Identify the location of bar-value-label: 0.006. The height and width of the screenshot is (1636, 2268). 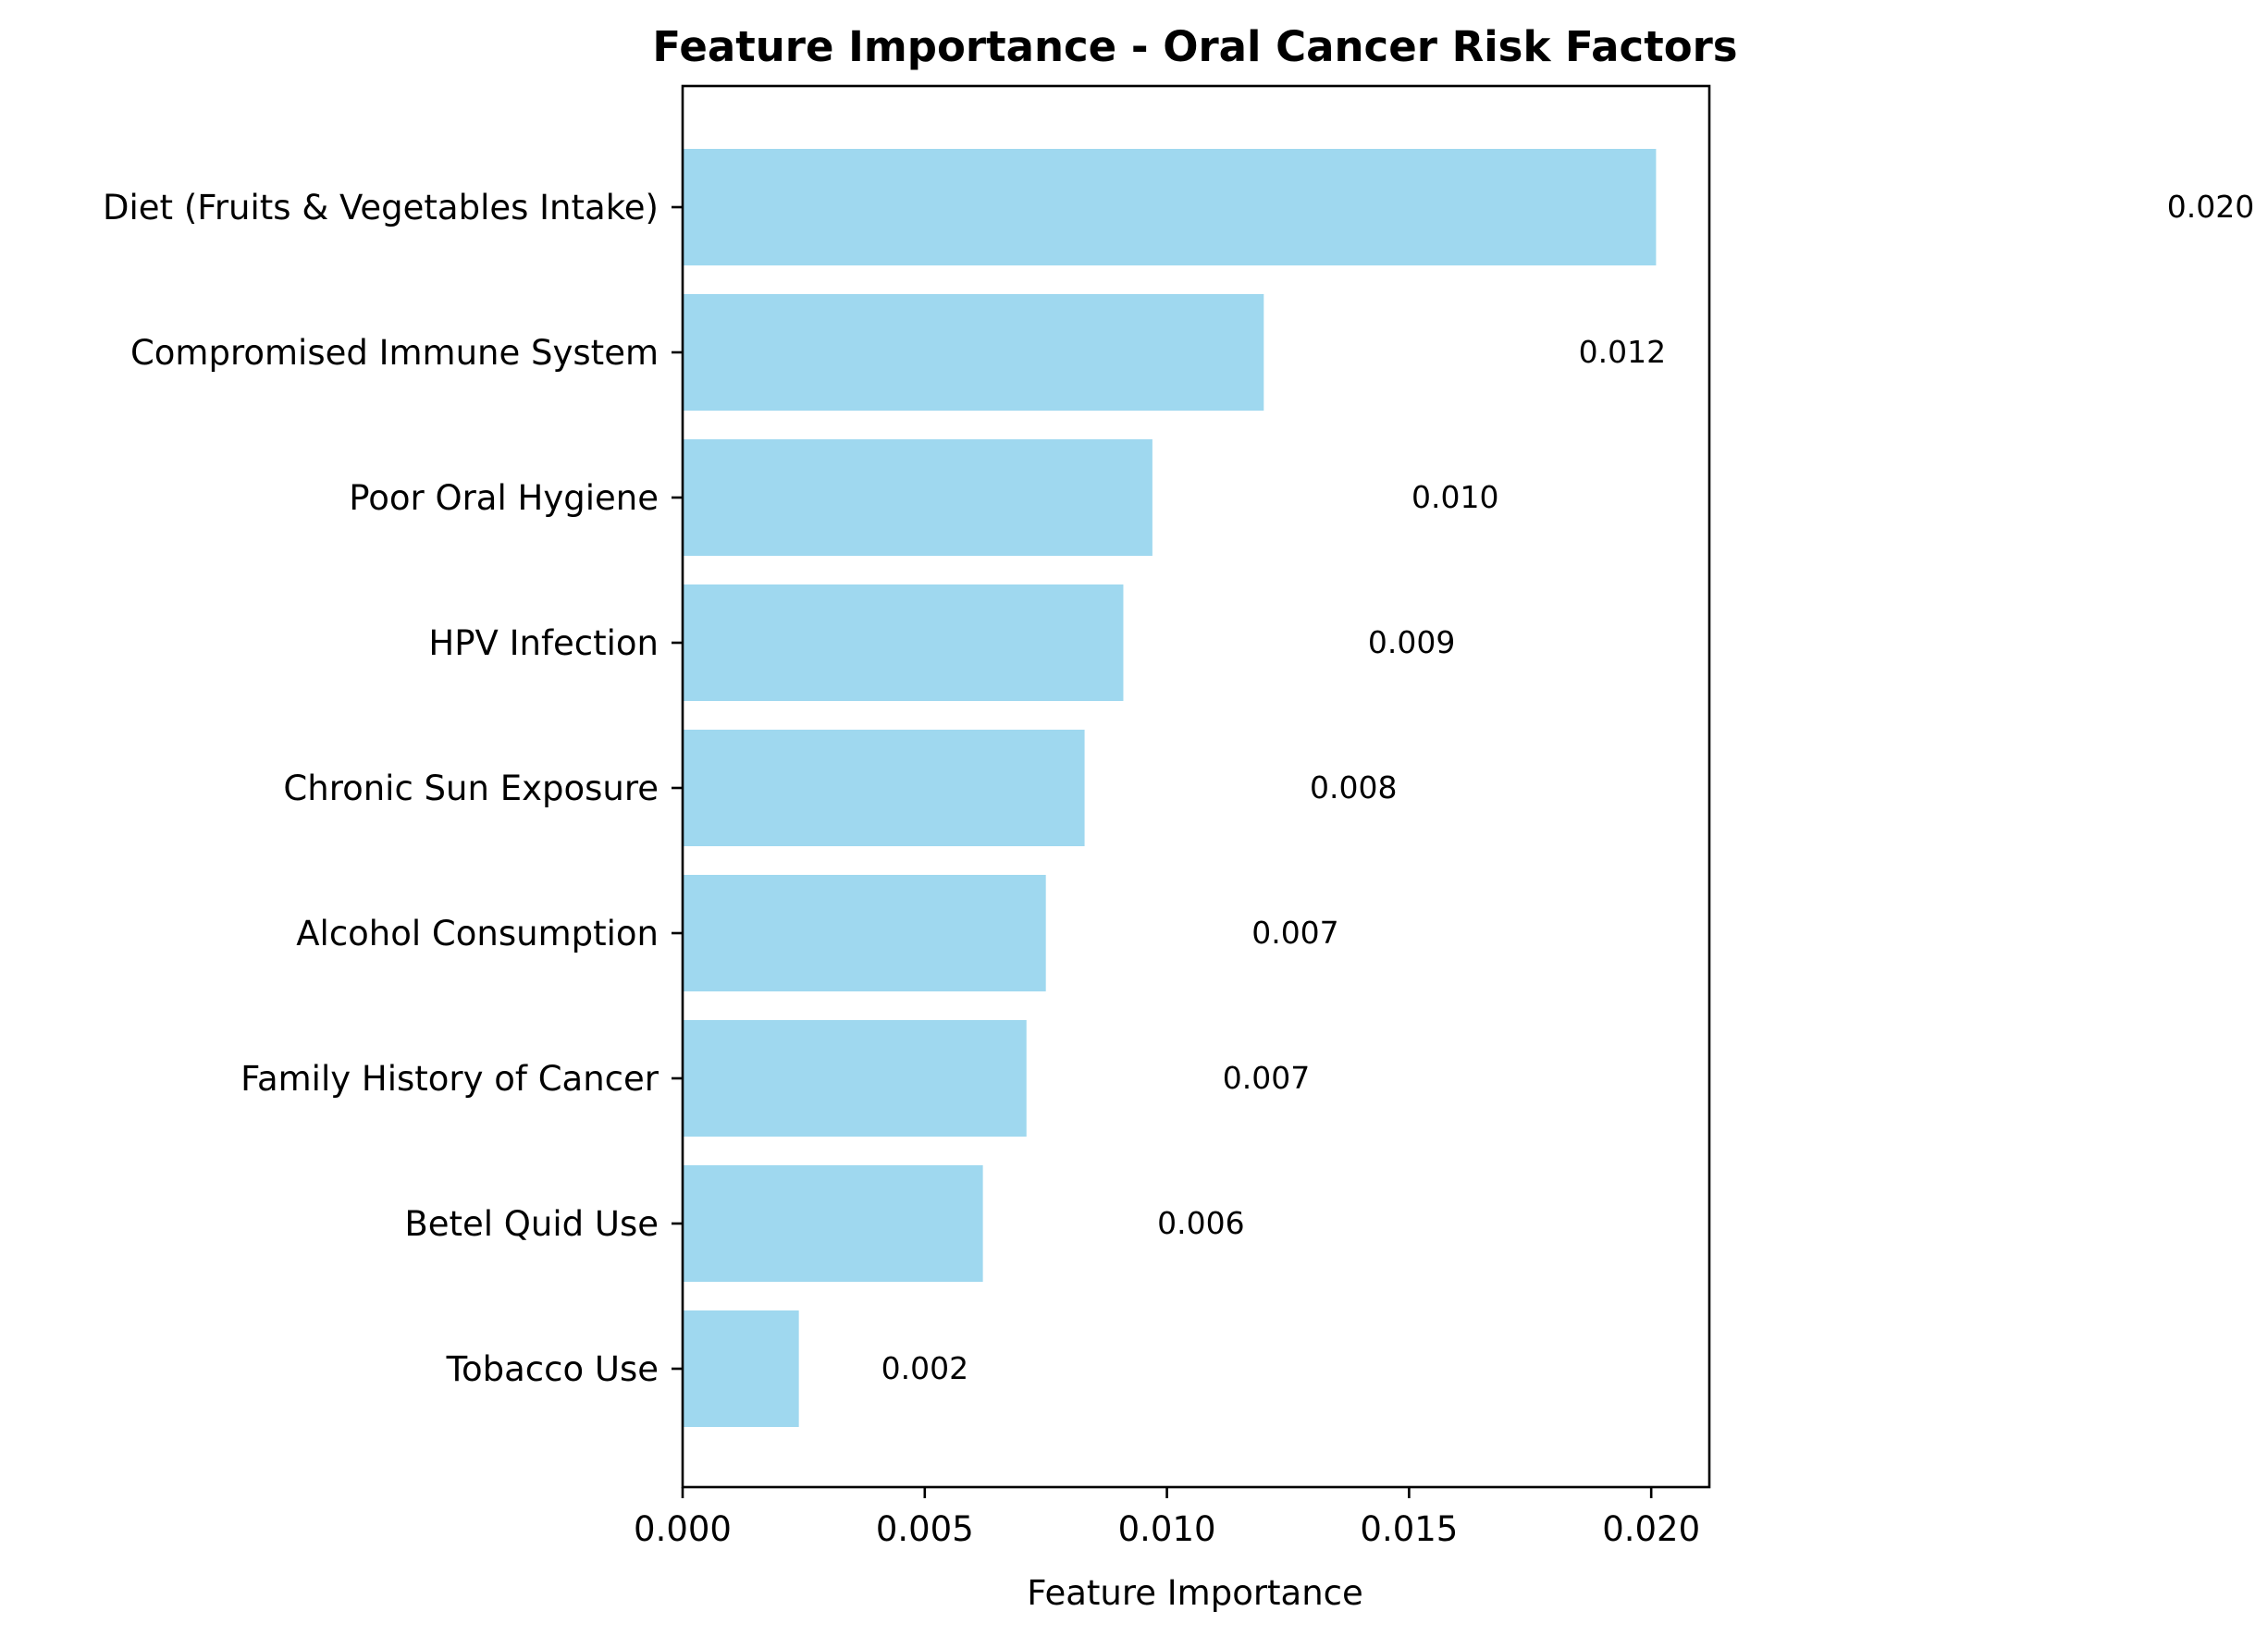
(1200, 1223).